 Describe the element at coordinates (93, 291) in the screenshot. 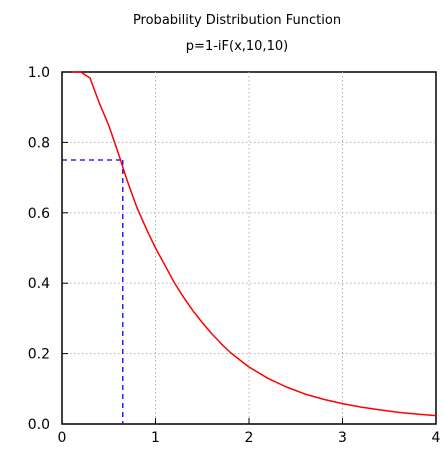

I see `reference-lines` at that location.